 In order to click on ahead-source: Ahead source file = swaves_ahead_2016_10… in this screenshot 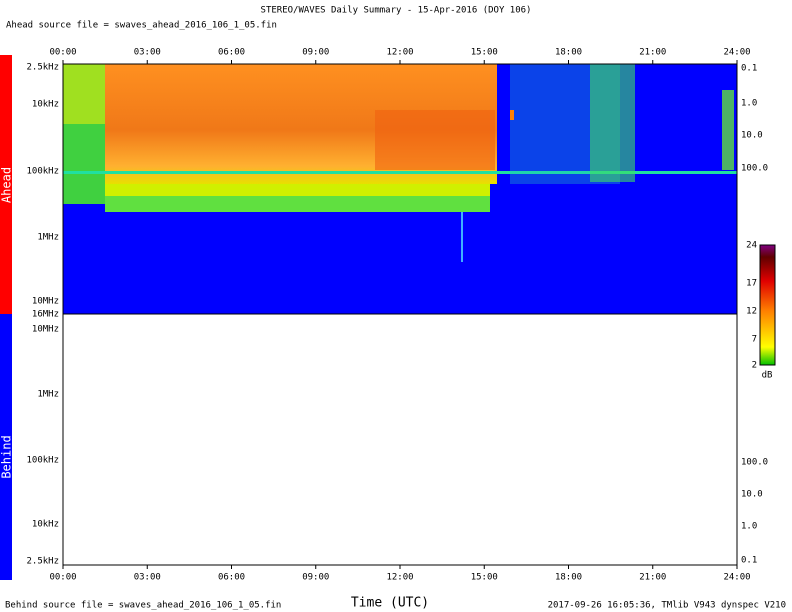, I will do `click(141, 26)`.